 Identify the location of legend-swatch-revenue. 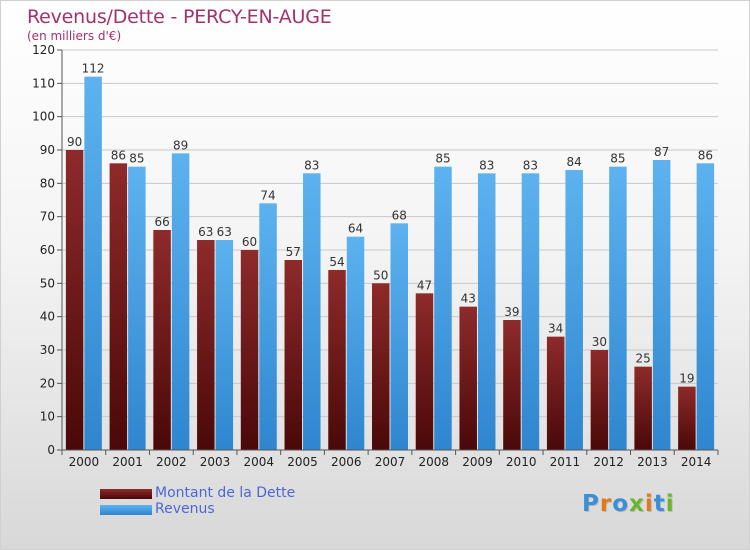
(126, 510).